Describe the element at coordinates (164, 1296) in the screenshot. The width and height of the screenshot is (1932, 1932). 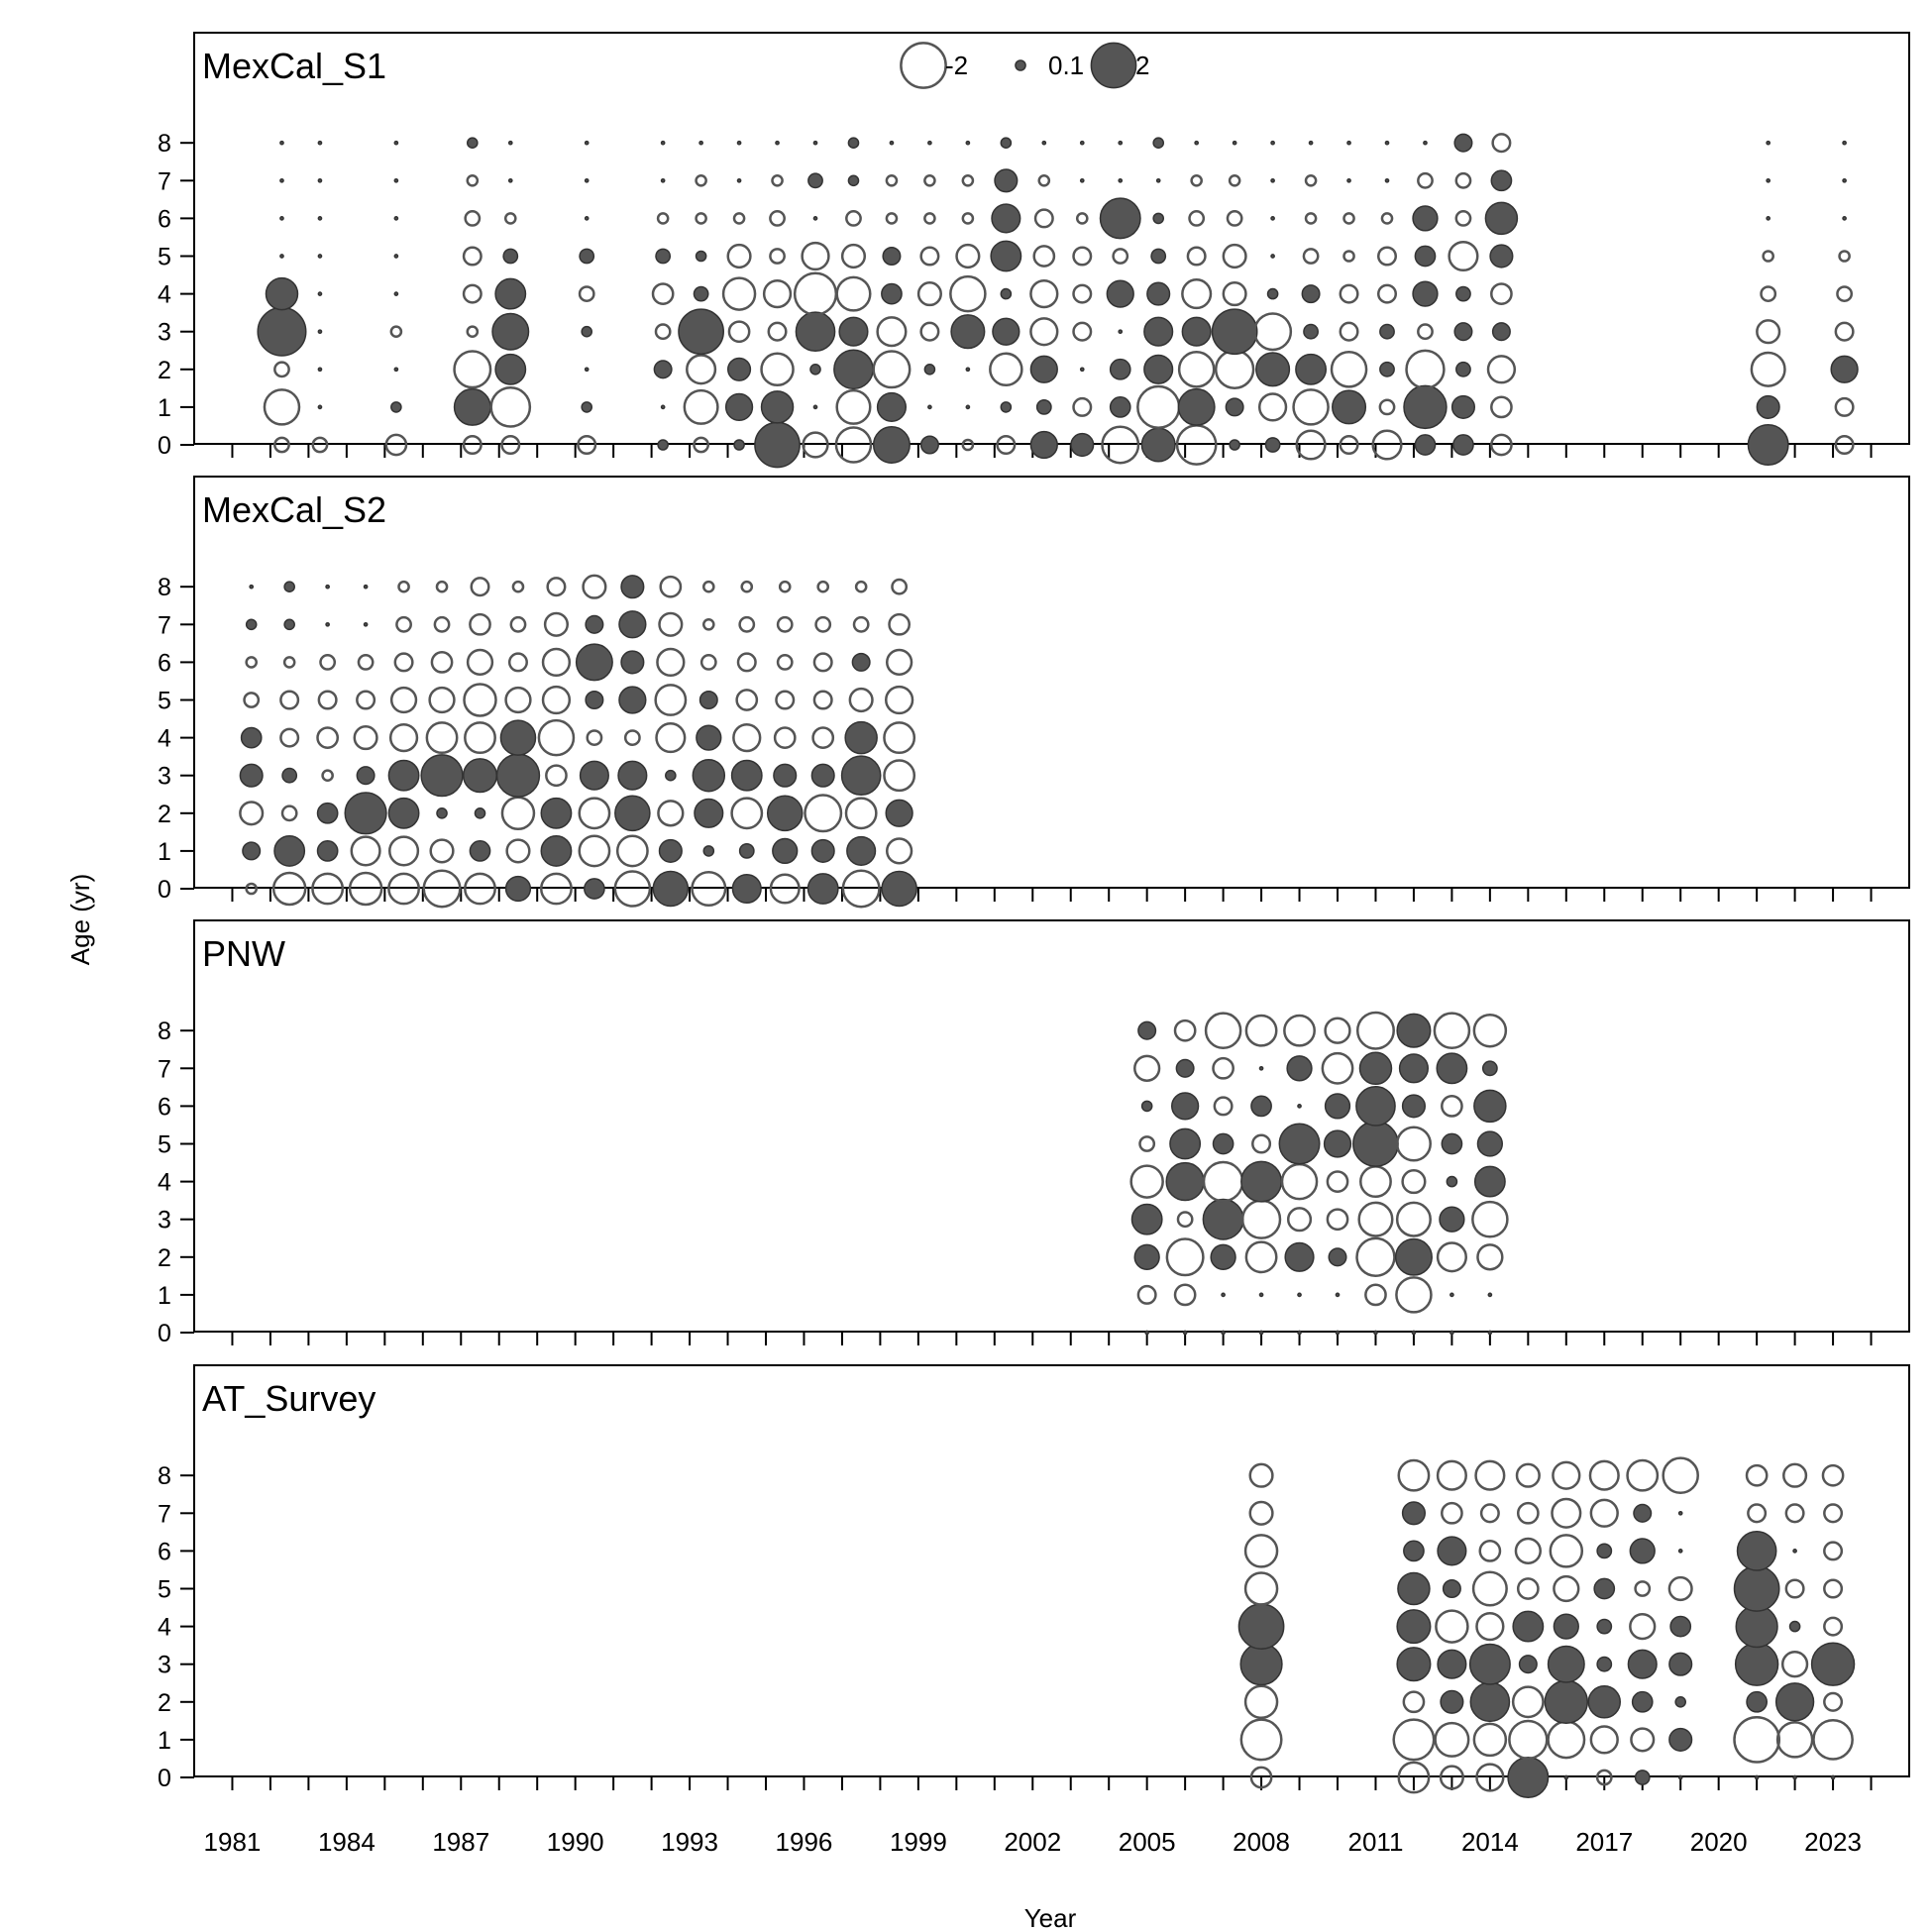
I see `y-tick-label: 1` at that location.